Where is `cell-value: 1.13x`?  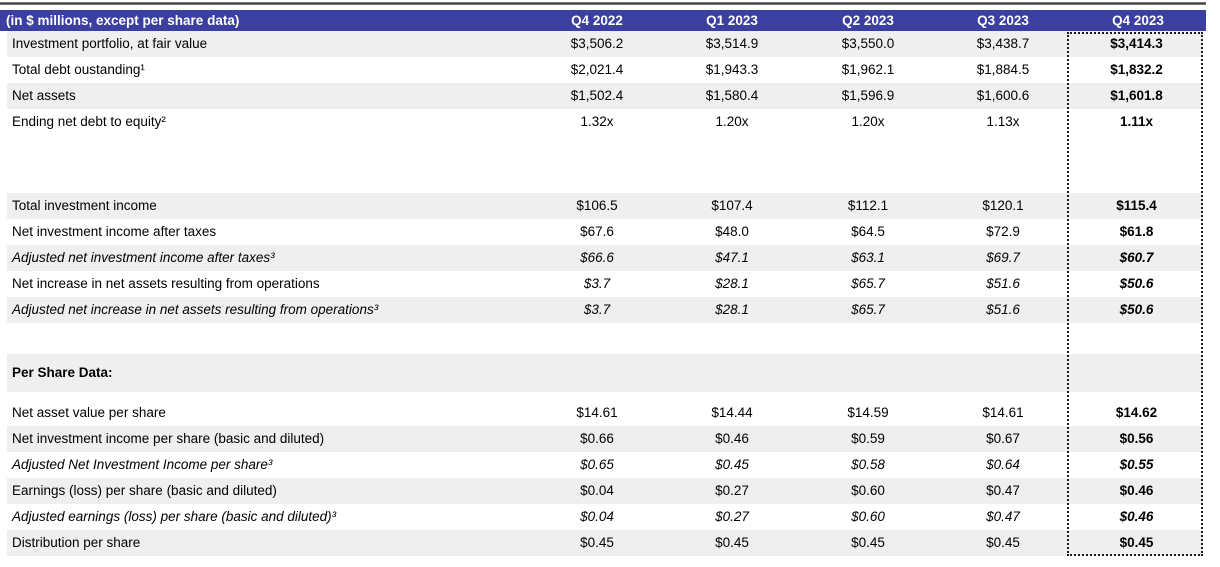
cell-value: 1.13x is located at coordinates (1003, 121).